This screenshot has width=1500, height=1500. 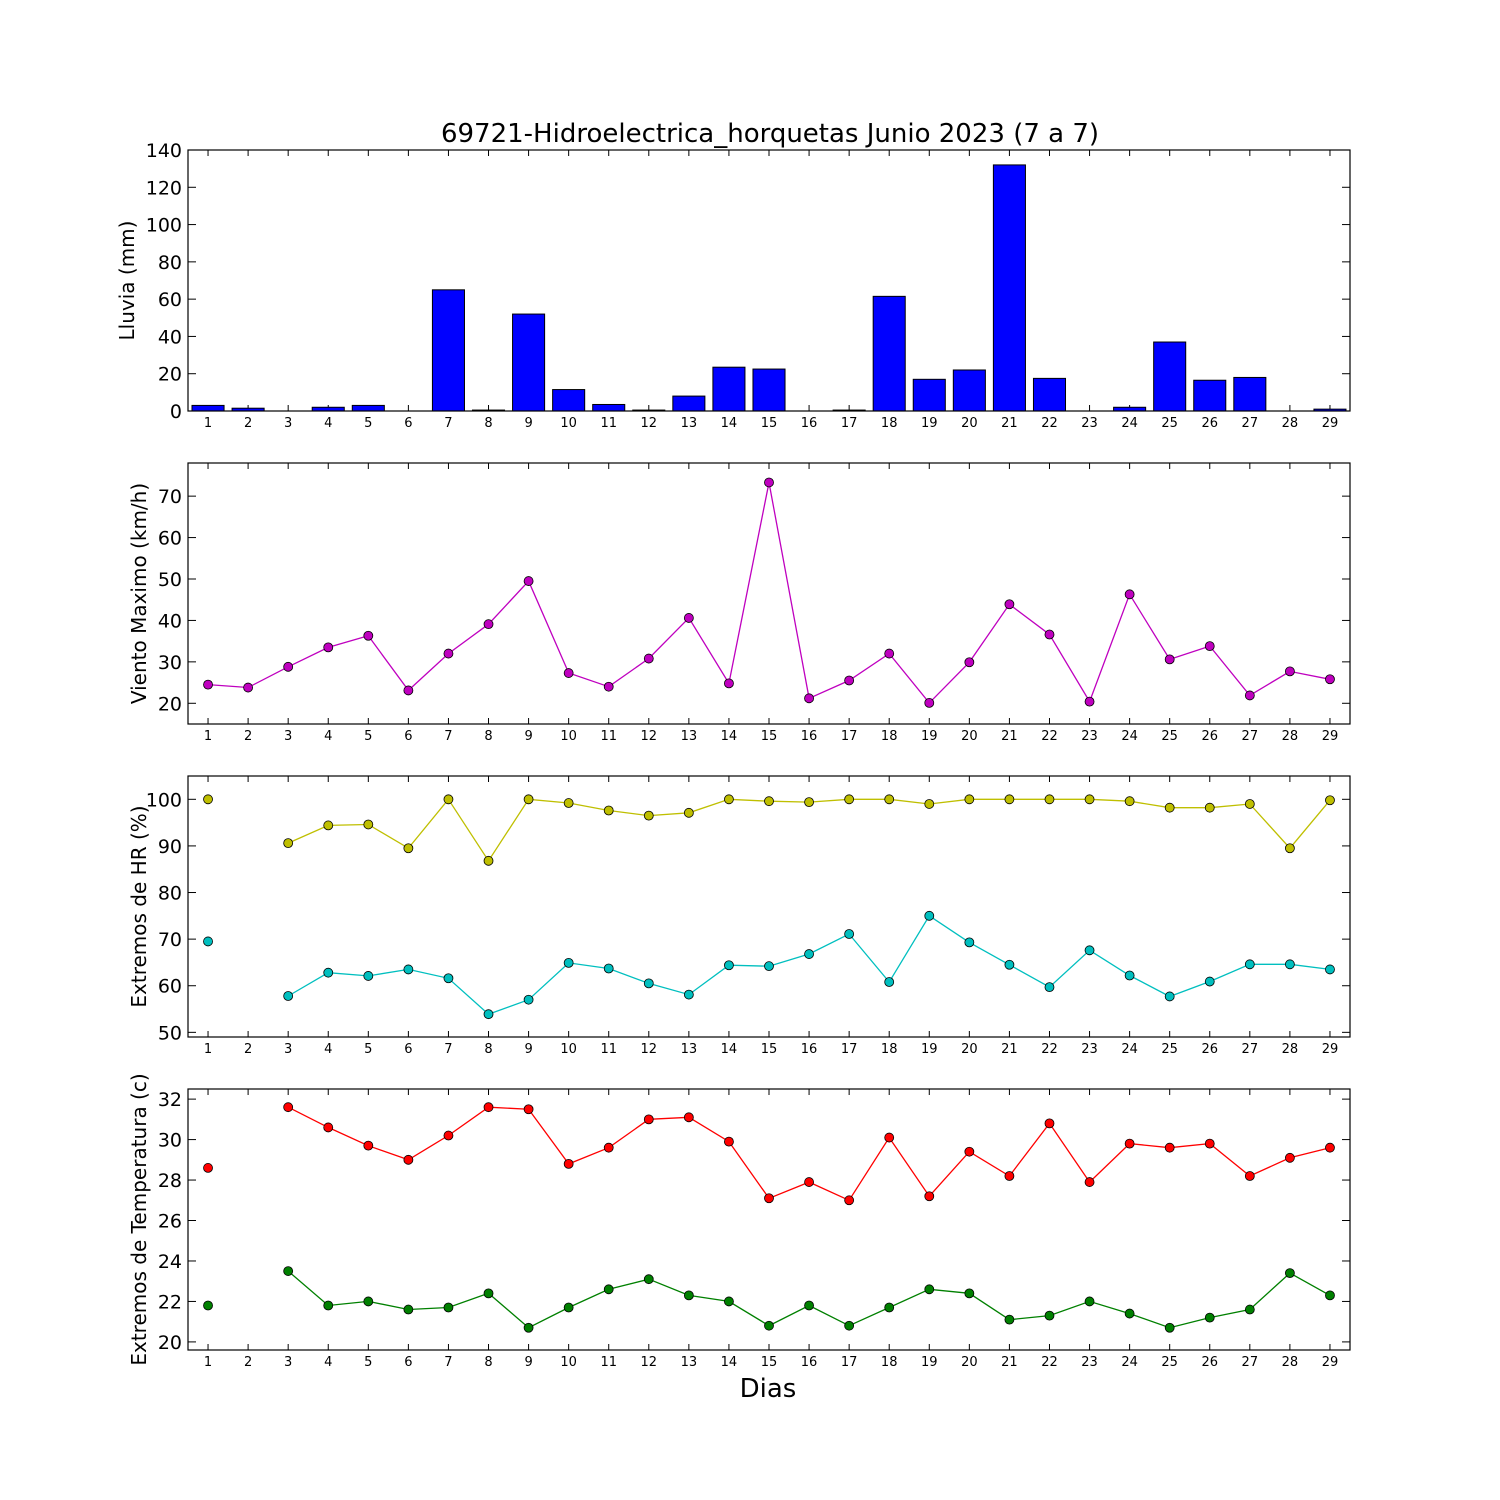 What do you see at coordinates (170, 539) in the screenshot?
I see `y-tick-label: 60` at bounding box center [170, 539].